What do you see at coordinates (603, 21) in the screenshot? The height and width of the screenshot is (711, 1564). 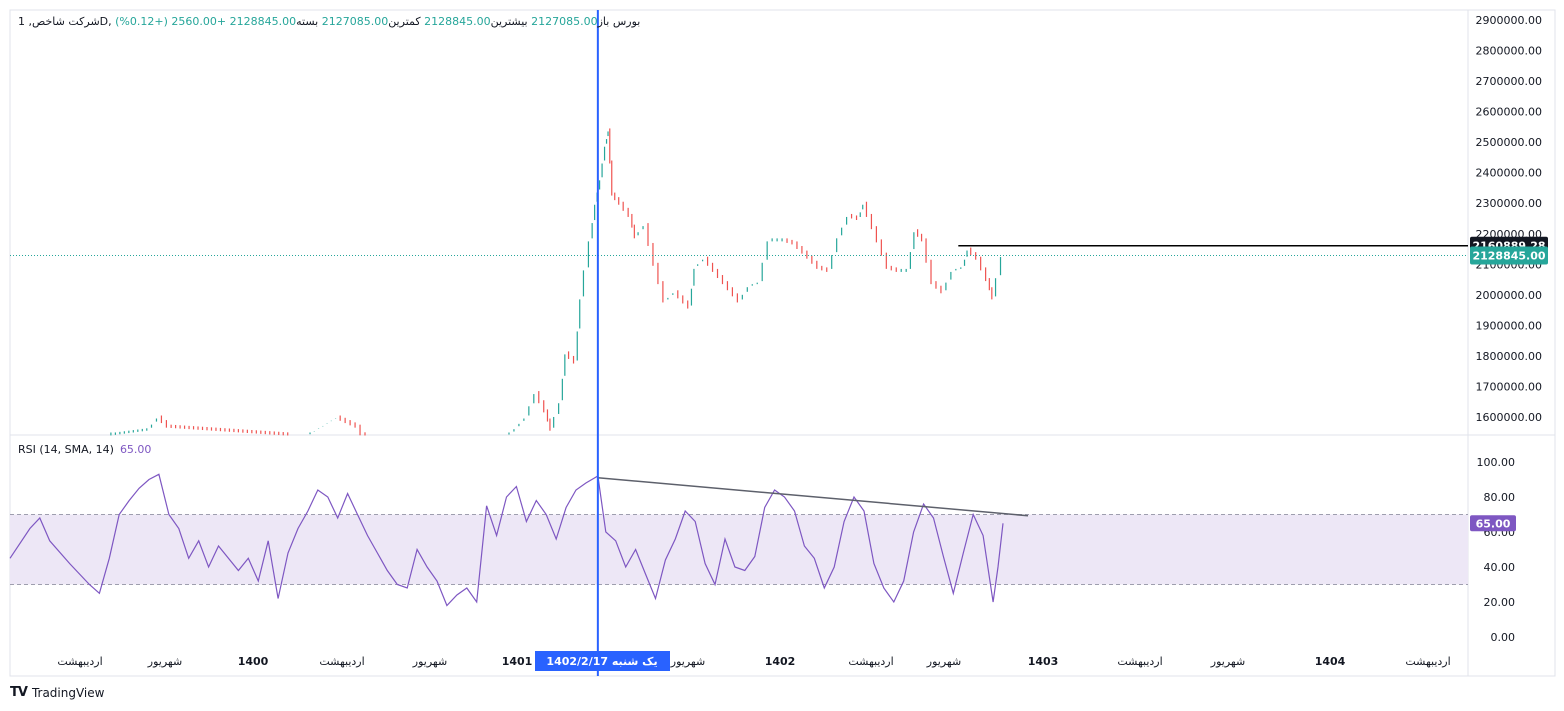 I see `open-label: باز` at bounding box center [603, 21].